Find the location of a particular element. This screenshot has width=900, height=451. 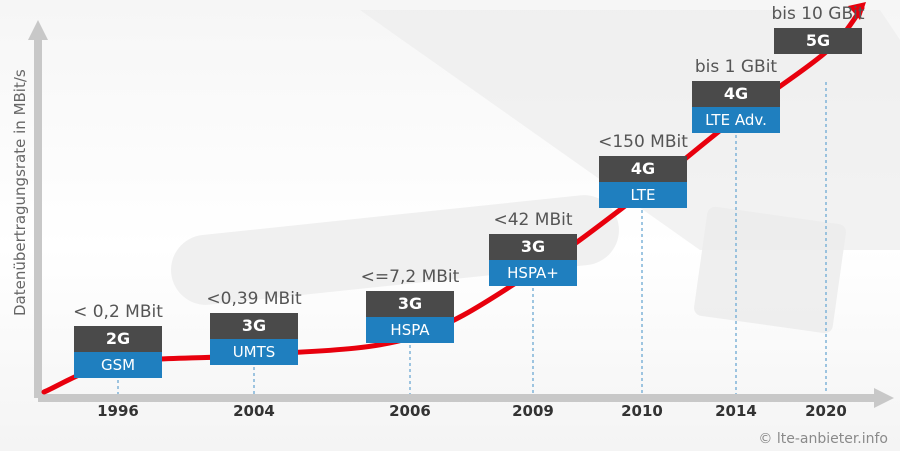

credit-text: © lte-anbieter.info is located at coordinates (823, 439).